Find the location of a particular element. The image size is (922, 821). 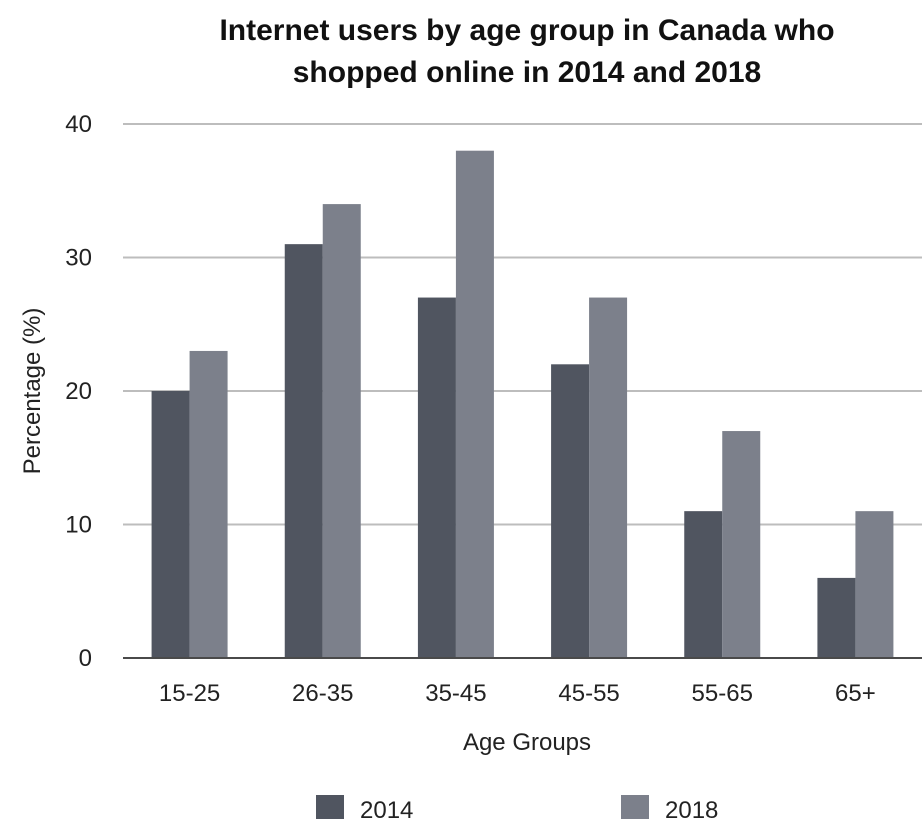

legend-item-2014: 2014 is located at coordinates (364, 808).